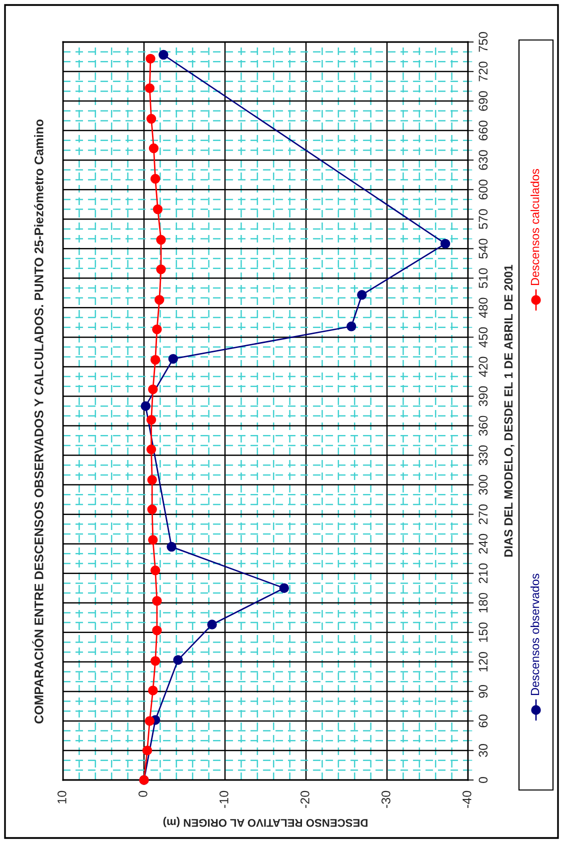 This screenshot has width=563, height=843. What do you see at coordinates (224, 799) in the screenshot?
I see `x-tick-label: -10` at bounding box center [224, 799].